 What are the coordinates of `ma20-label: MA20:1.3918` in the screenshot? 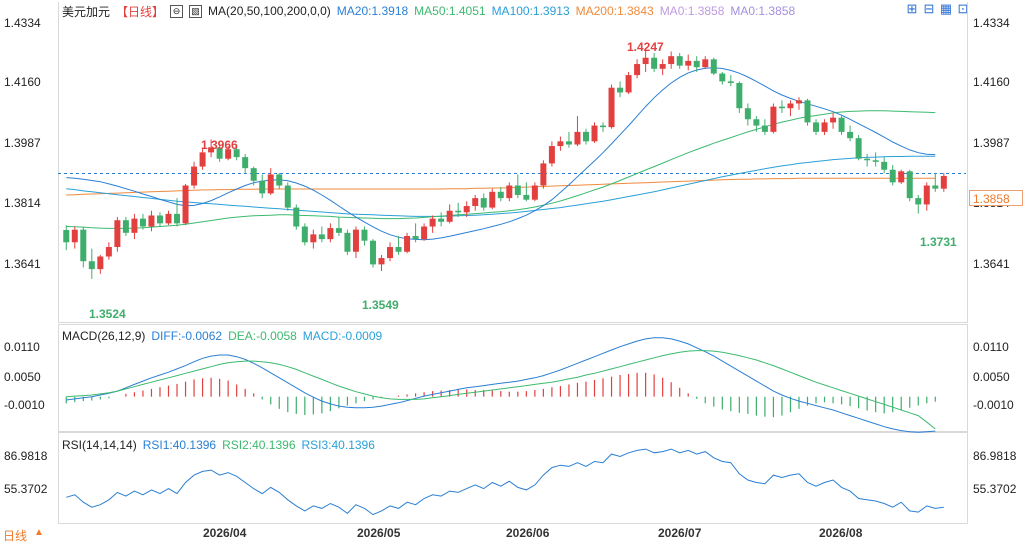 It's located at (372, 11).